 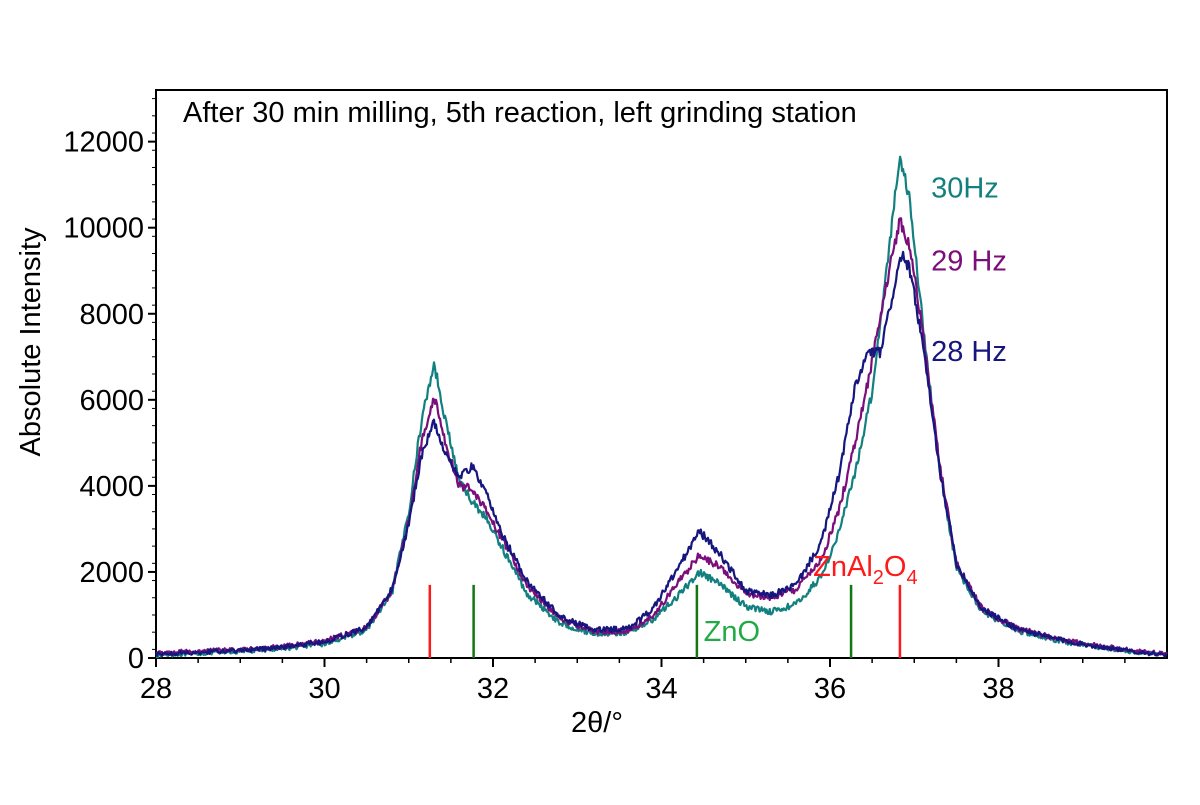 What do you see at coordinates (732, 632) in the screenshot?
I see `phase-annotation: ZnO` at bounding box center [732, 632].